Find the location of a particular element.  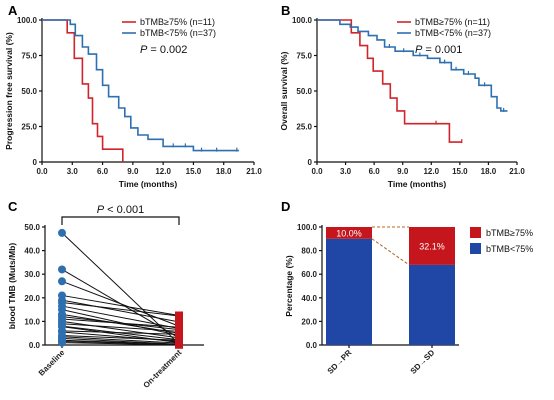

panel-A-x-tick-label: 18.0 is located at coordinates (224, 171).